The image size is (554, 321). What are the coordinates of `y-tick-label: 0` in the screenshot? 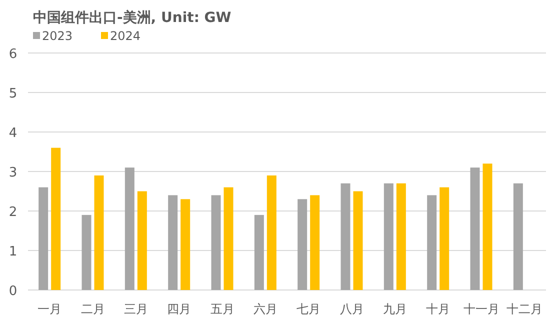 It's located at (13, 291).